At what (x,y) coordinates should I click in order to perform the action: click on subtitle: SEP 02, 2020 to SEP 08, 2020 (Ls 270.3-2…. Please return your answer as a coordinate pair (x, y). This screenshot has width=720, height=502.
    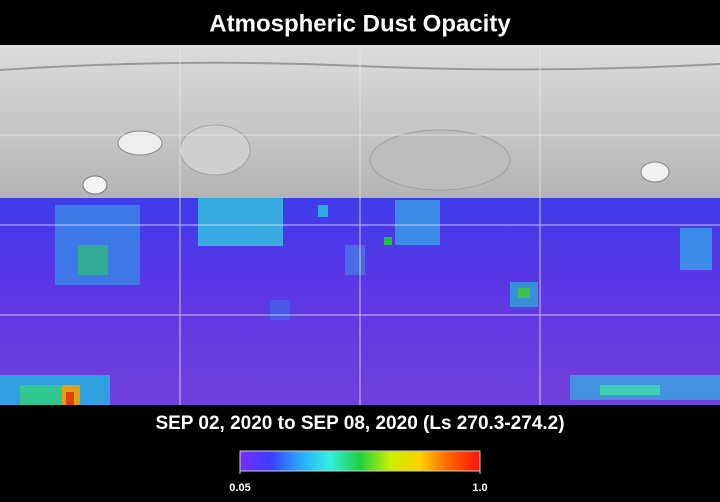
    Looking at the image, I should click on (359, 423).